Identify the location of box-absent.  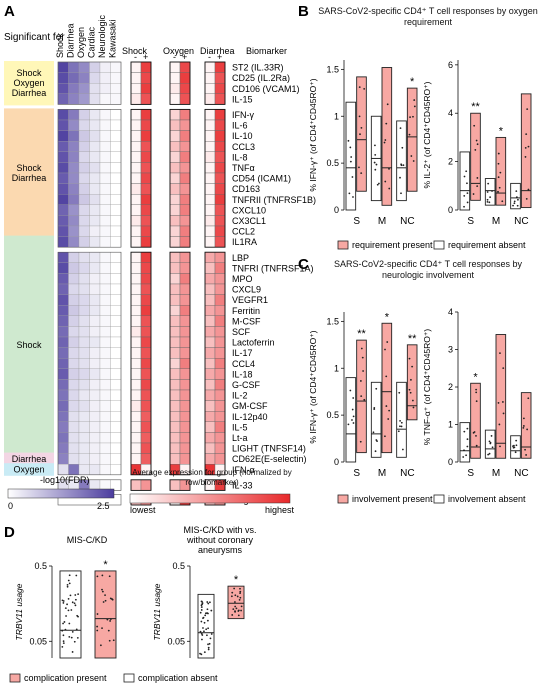
(465, 442).